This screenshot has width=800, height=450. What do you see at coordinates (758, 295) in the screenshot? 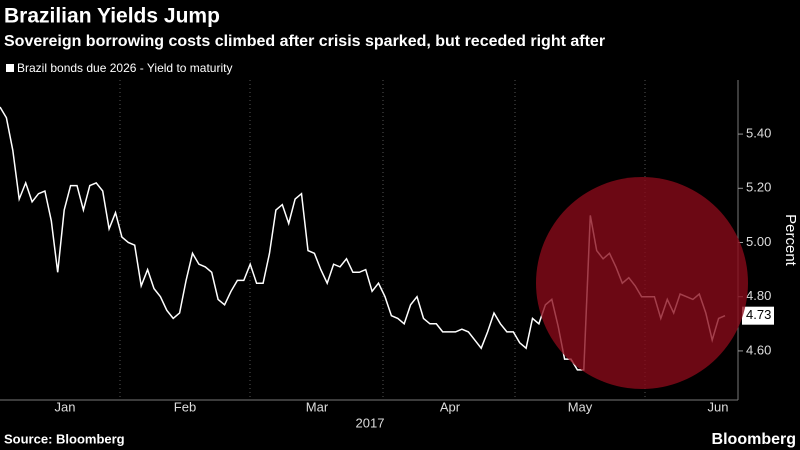
I see `y-tick-label: 4.80` at bounding box center [758, 295].